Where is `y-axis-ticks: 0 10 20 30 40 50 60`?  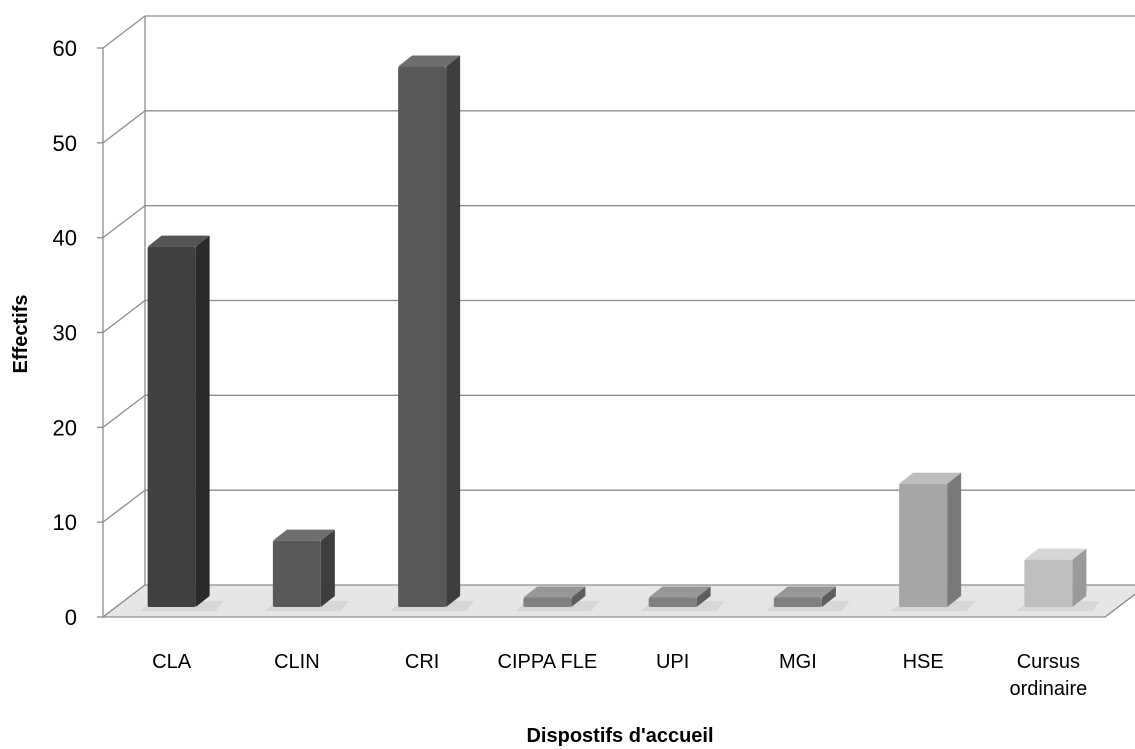
y-axis-ticks: 0 10 20 30 40 50 60 is located at coordinates (78, 333).